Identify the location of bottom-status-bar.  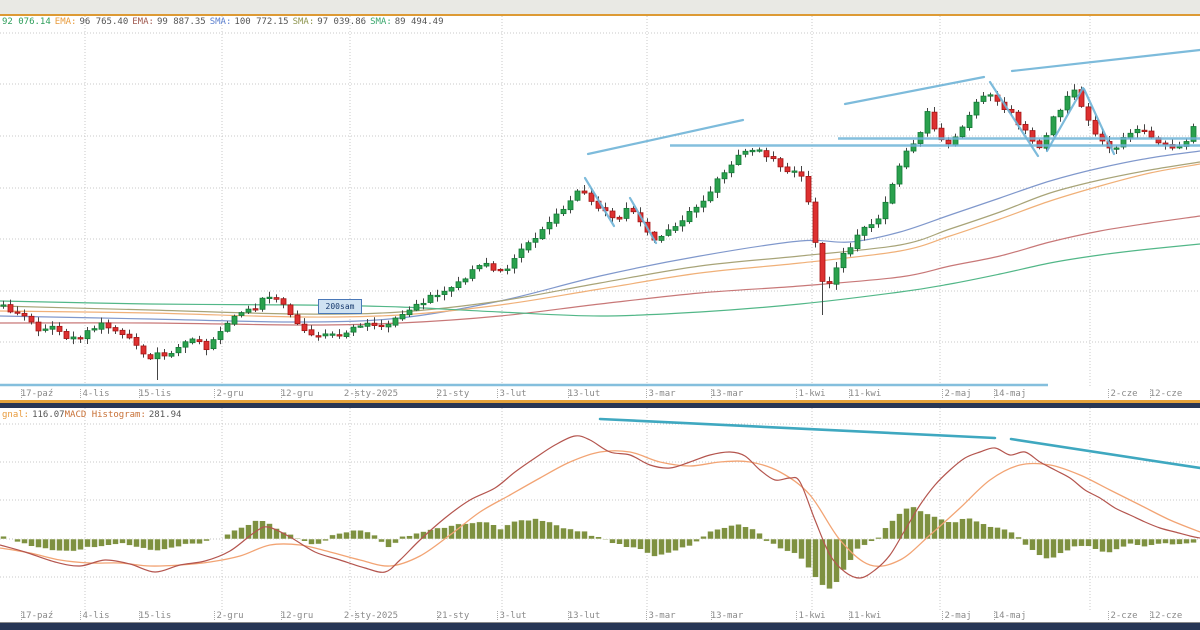
(600, 626).